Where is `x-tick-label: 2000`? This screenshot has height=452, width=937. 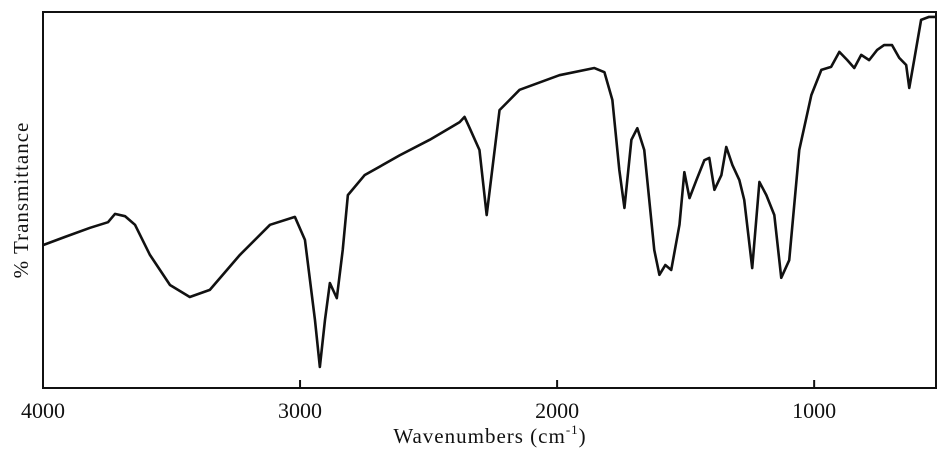 x-tick-label: 2000 is located at coordinates (557, 410).